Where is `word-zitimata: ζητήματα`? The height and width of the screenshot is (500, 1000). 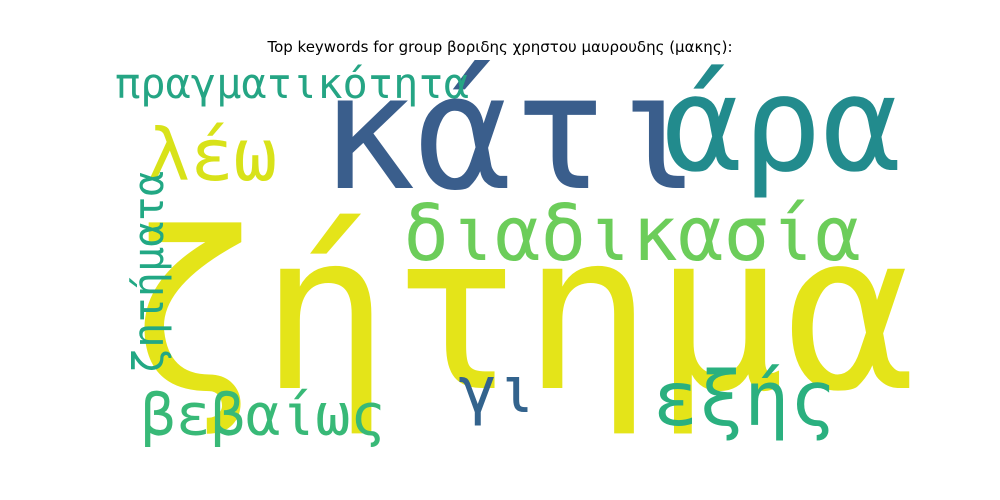 word-zitimata: ζητήματα is located at coordinates (148, 272).